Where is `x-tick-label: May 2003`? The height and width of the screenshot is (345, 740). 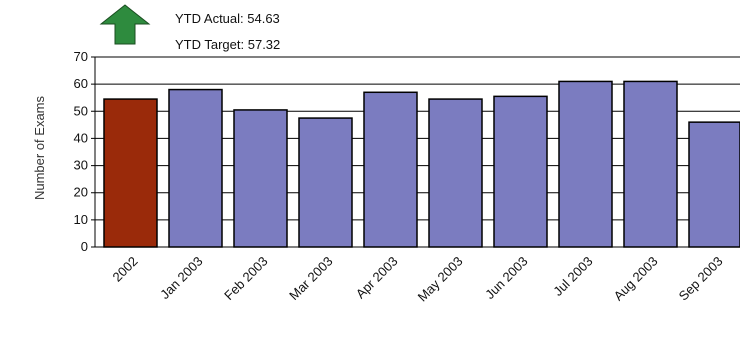 x-tick-label: May 2003 is located at coordinates (440, 279).